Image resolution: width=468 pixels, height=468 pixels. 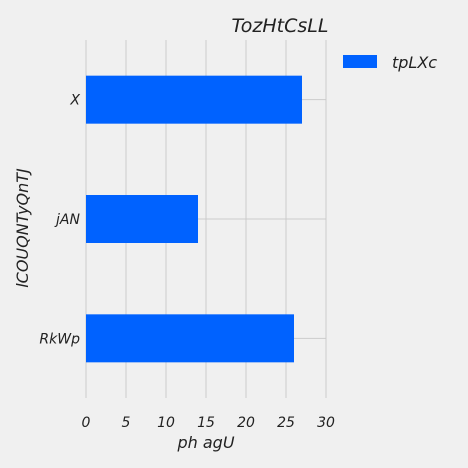 I want to click on y-tick-label: RkWp, so click(x=59, y=339).